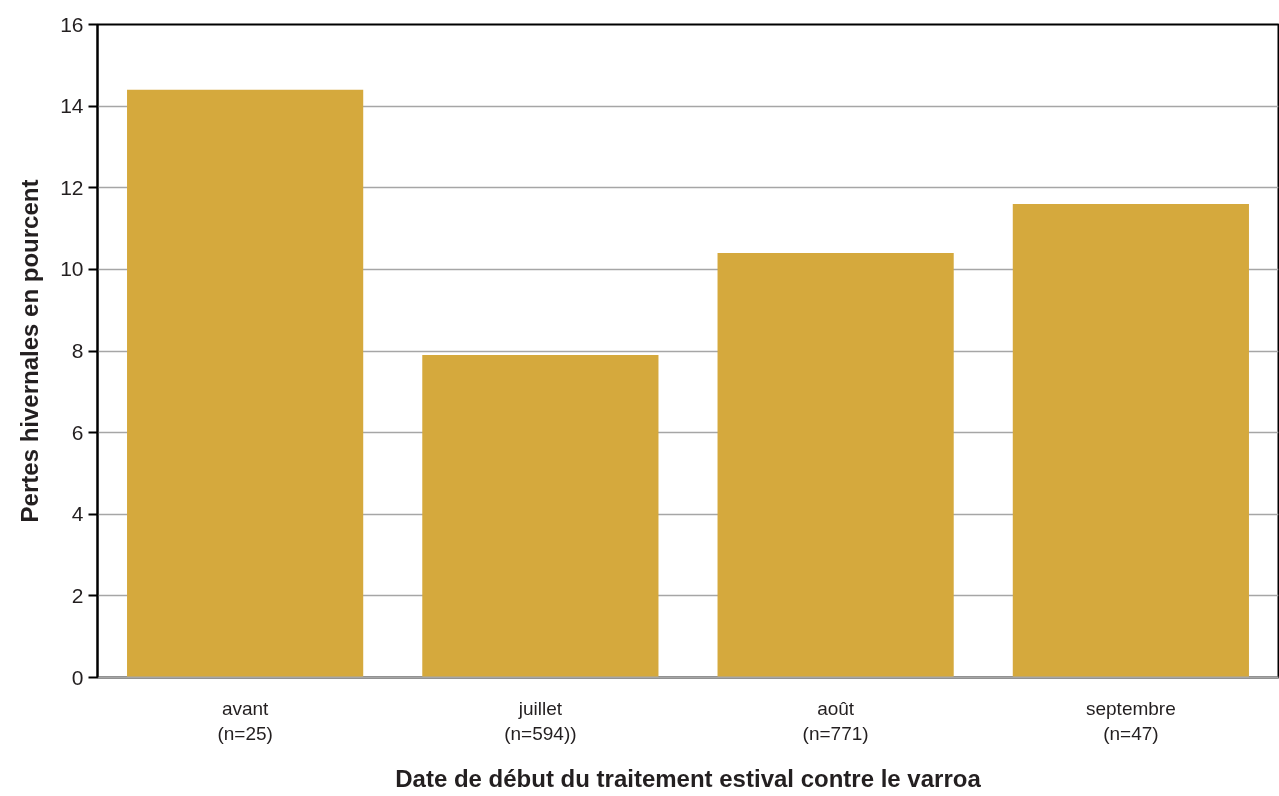  What do you see at coordinates (72, 24) in the screenshot?
I see `y-tick-label: 16` at bounding box center [72, 24].